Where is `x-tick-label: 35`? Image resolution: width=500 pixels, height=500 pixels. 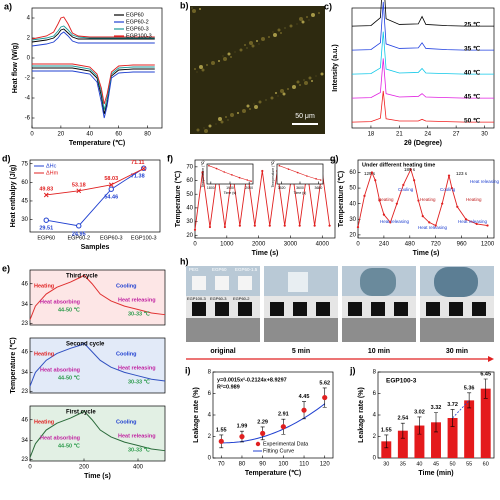 x-tick-label: 35 is located at coordinates (403, 464).